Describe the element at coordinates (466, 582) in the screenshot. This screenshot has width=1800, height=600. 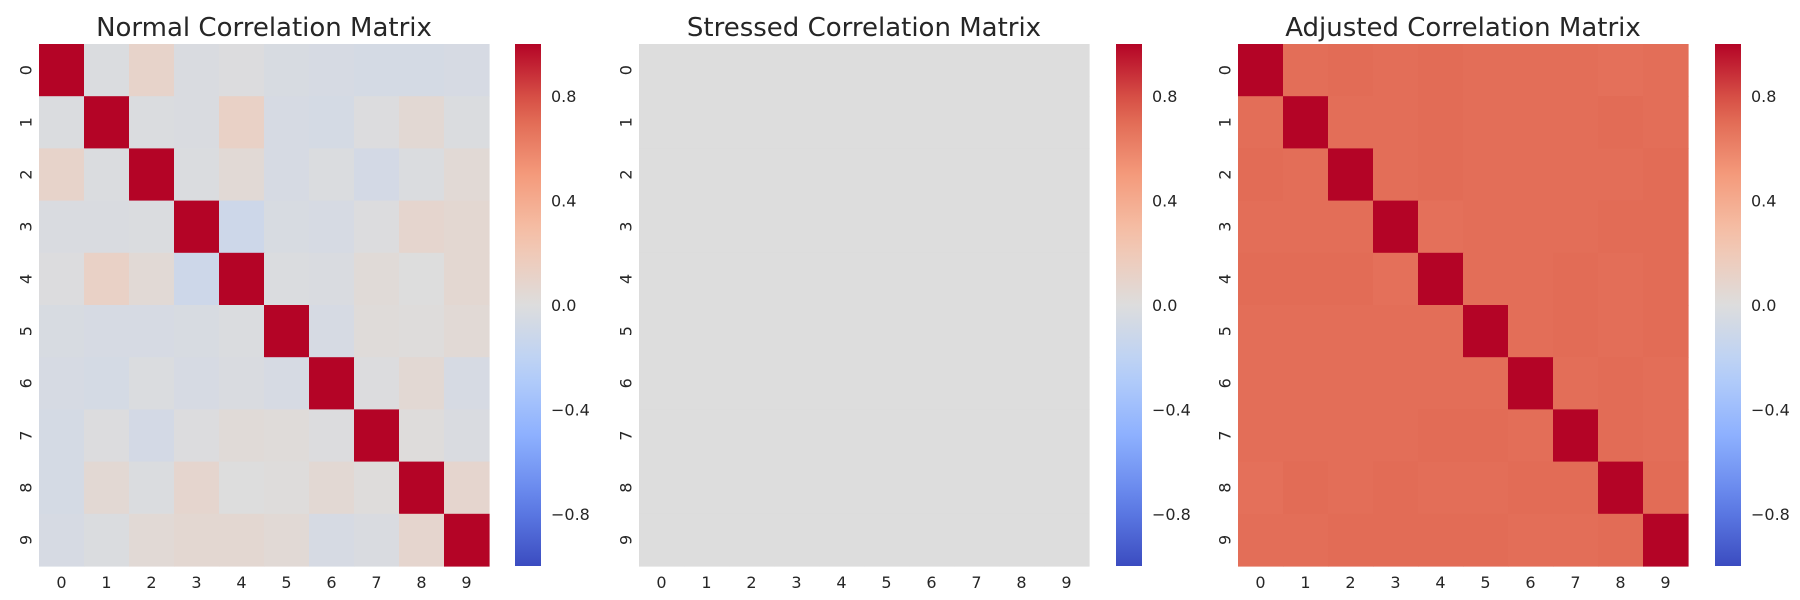
I see `x-tick-label-9: 9` at that location.